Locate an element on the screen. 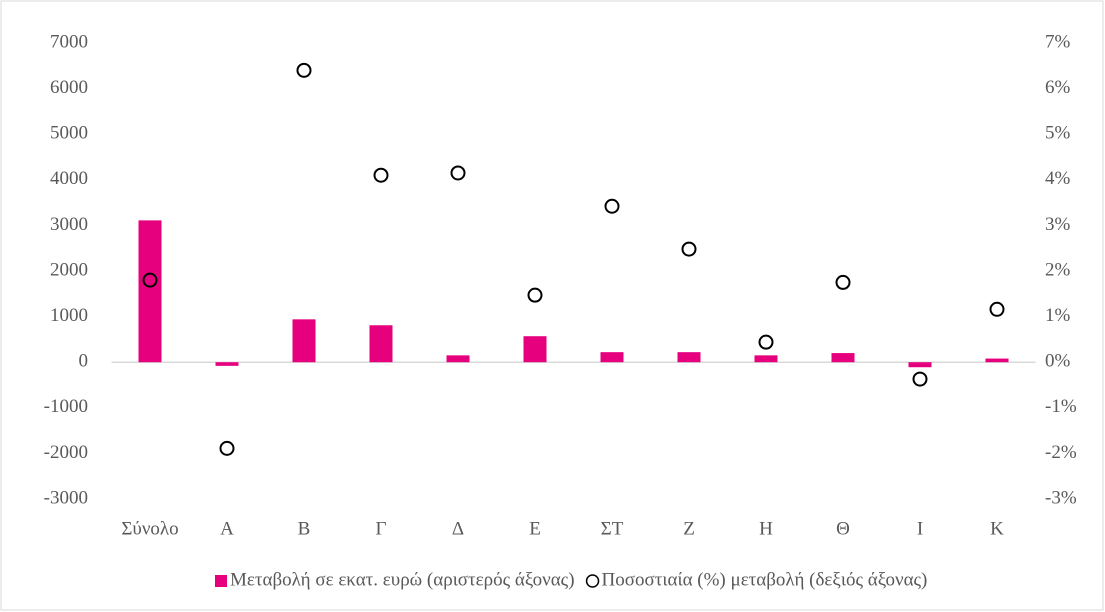 This screenshot has width=1105, height=612. y-tick-label: 2000 is located at coordinates (69, 269).